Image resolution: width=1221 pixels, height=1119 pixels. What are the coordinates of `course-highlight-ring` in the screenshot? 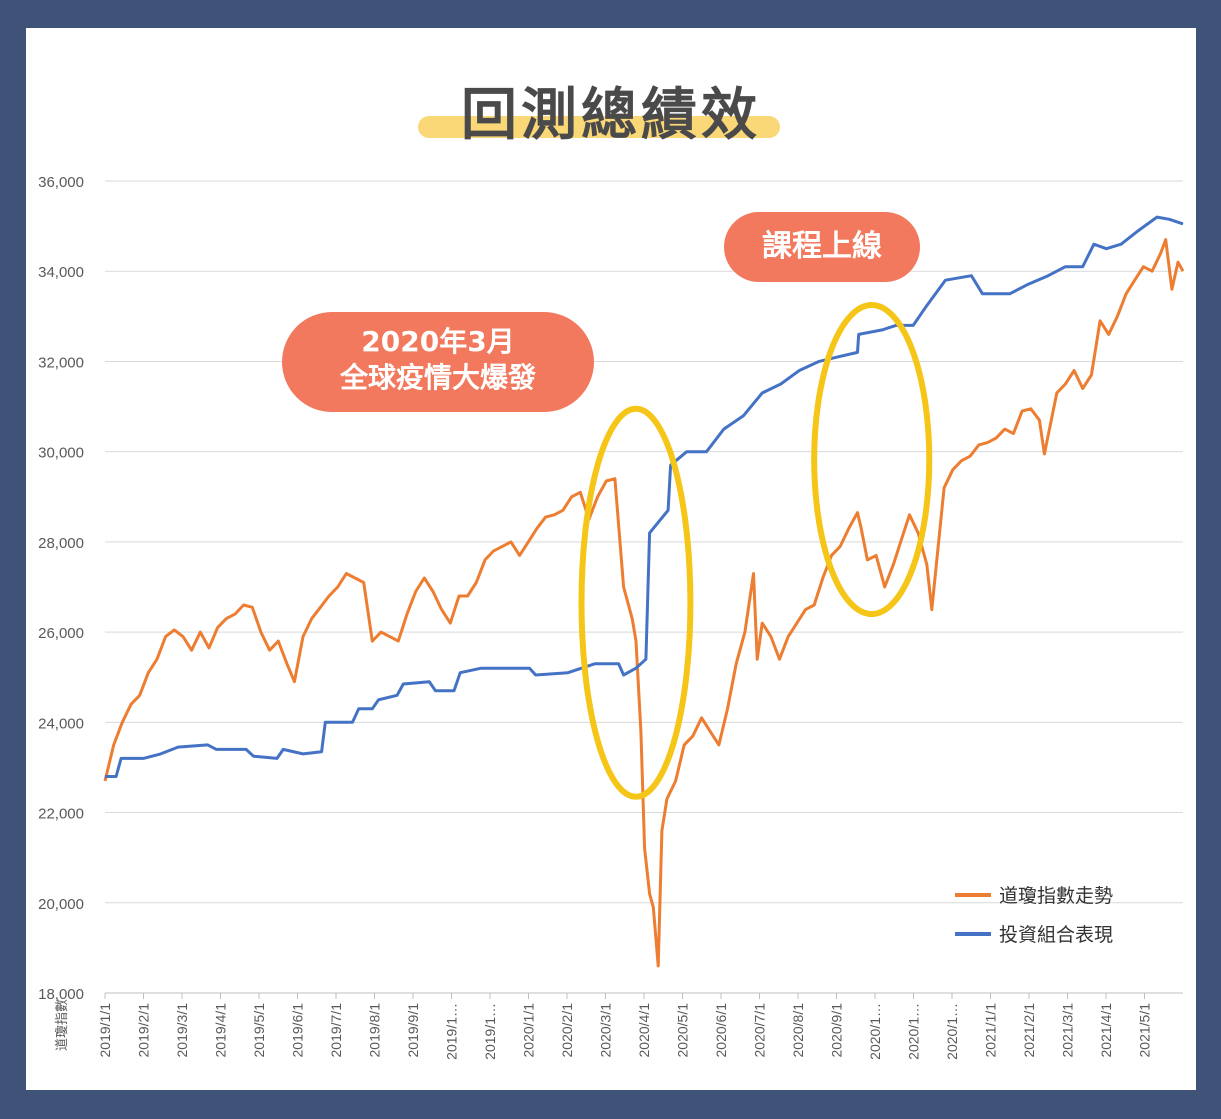 It's located at (872, 460).